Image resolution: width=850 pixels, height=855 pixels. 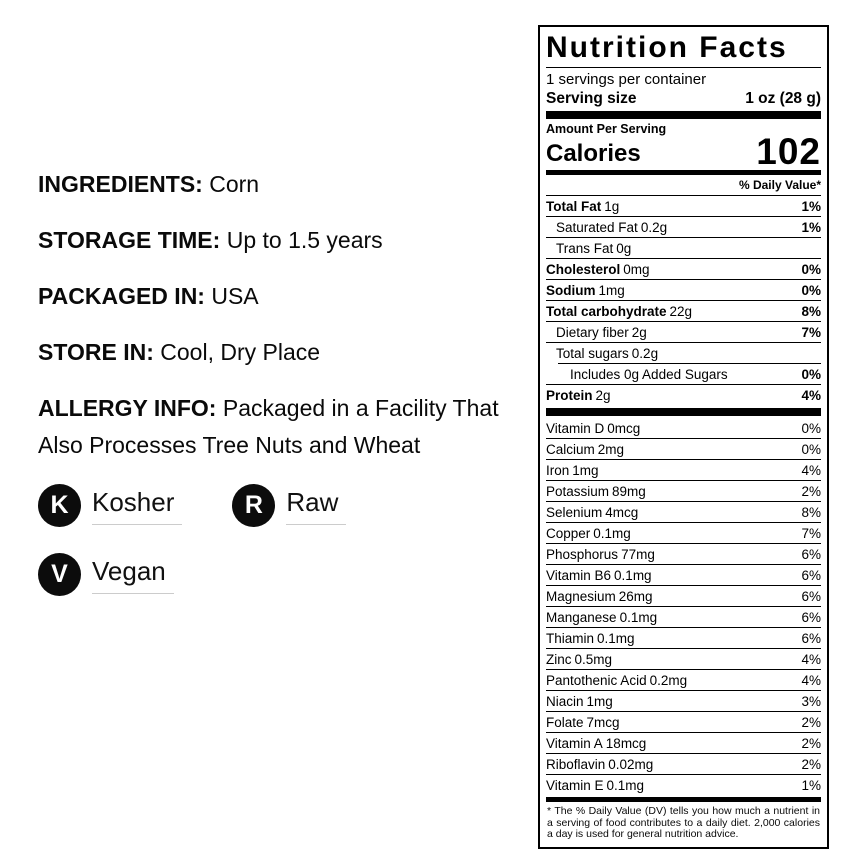 What do you see at coordinates (683, 99) in the screenshot?
I see `serving-size-row: Serving size 1 oz (28 g)` at bounding box center [683, 99].